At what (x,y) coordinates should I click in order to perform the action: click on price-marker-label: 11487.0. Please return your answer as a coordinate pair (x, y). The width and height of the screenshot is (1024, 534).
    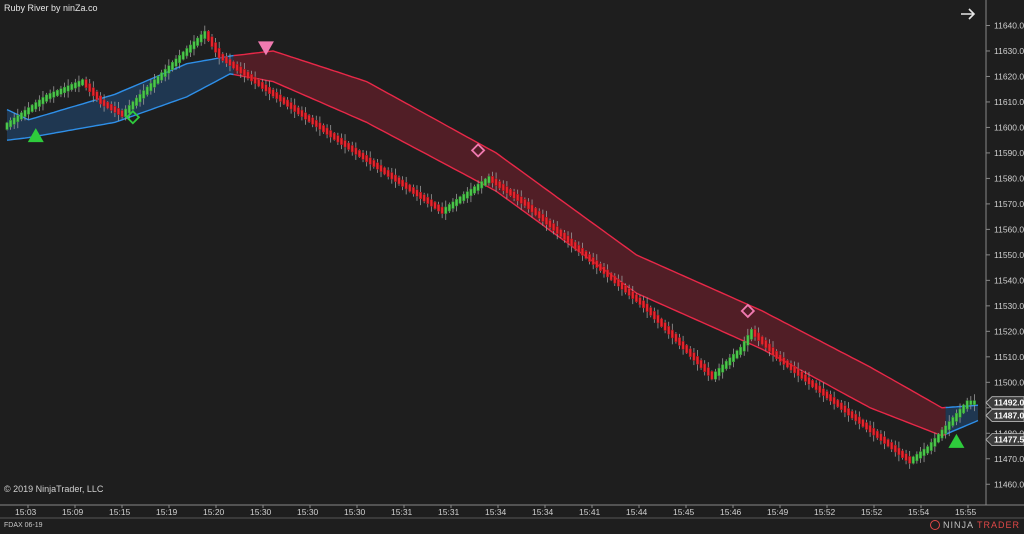
    Looking at the image, I should click on (1009, 415).